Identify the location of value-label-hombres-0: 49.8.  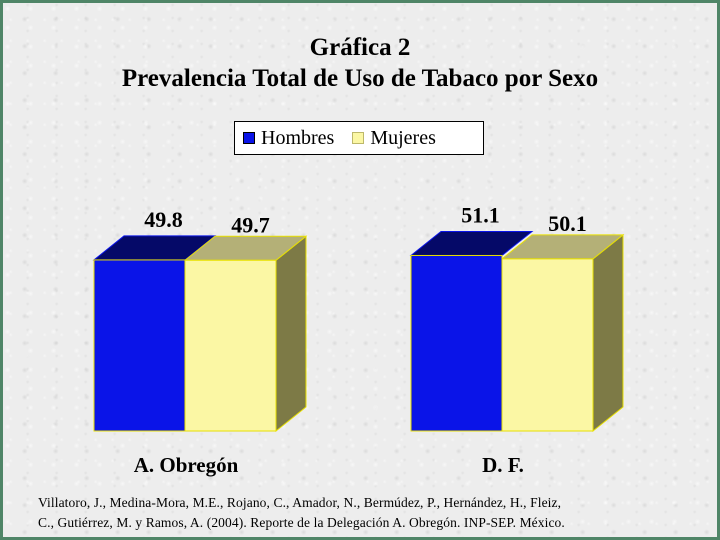
(163, 219).